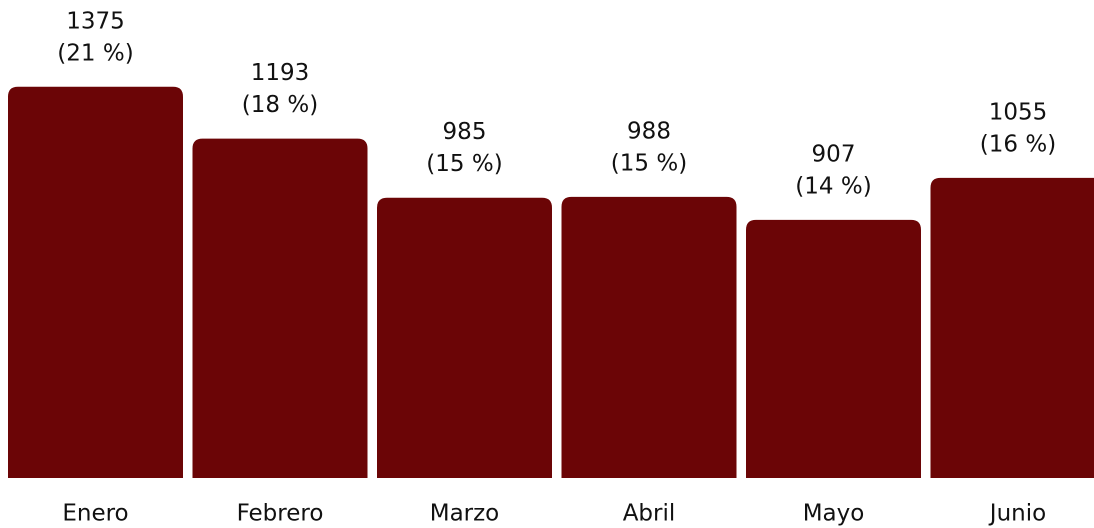  What do you see at coordinates (649, 514) in the screenshot?
I see `x-tick-label: Abril` at bounding box center [649, 514].